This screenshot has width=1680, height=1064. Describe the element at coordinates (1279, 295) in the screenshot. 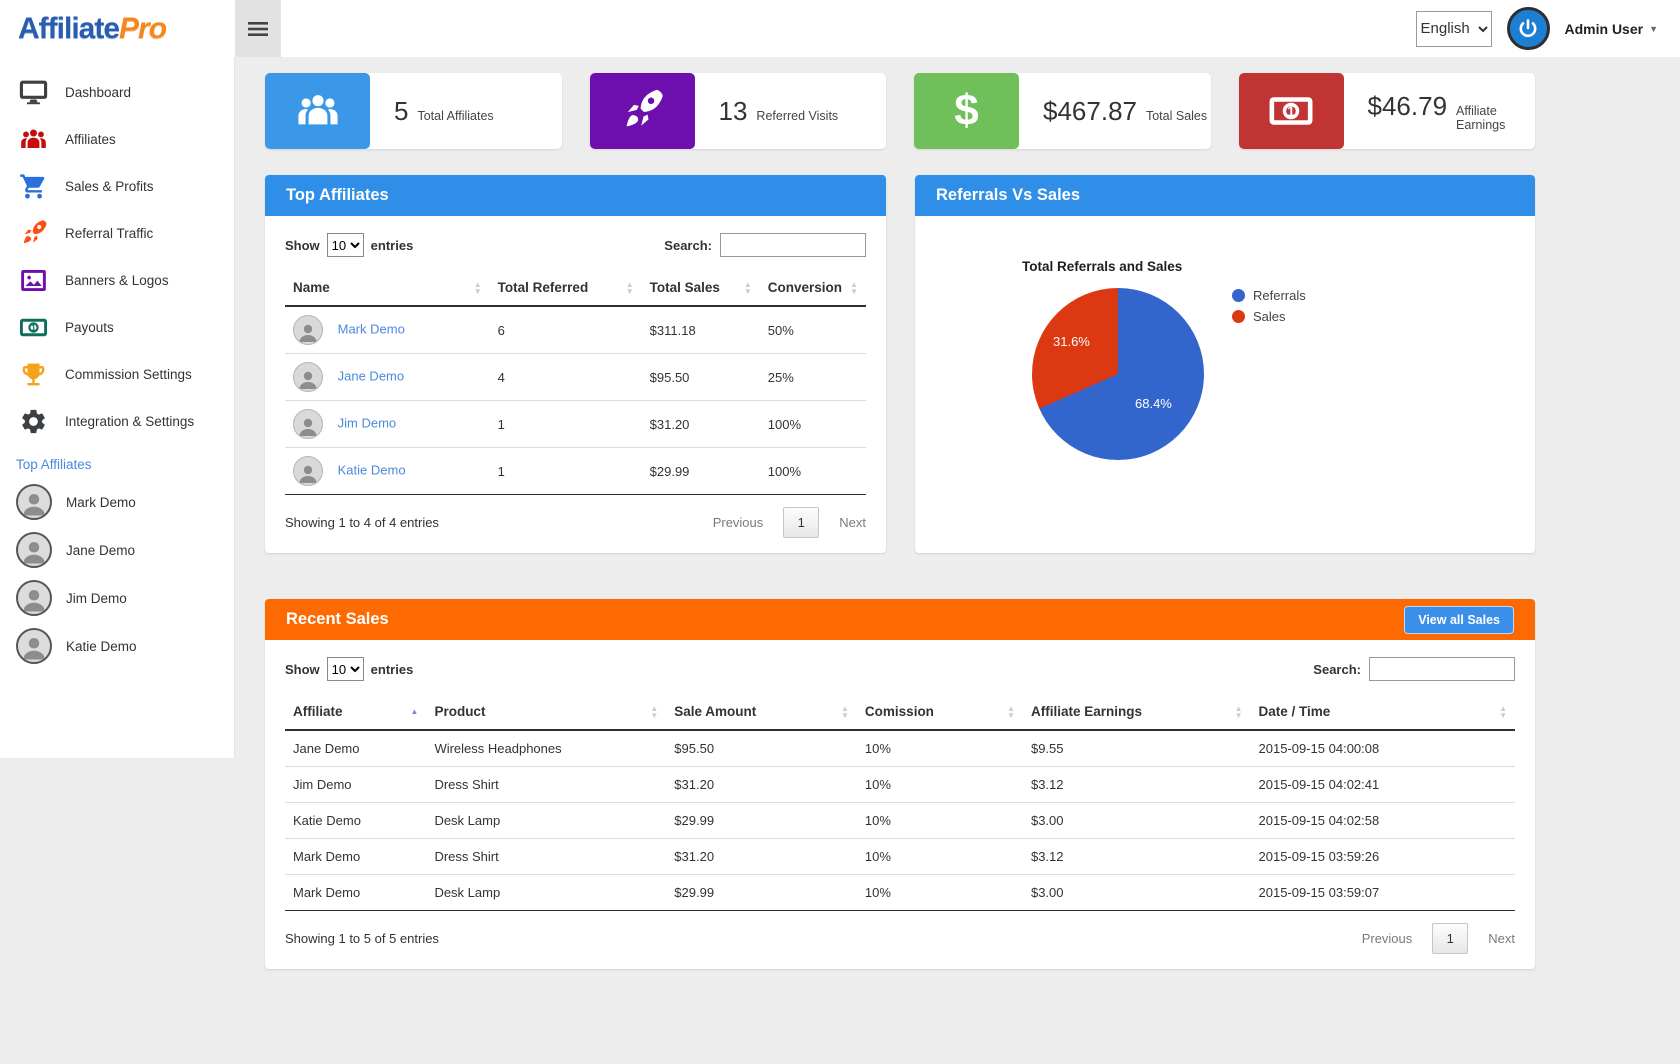

I see `legend-label: Referrals` at that location.